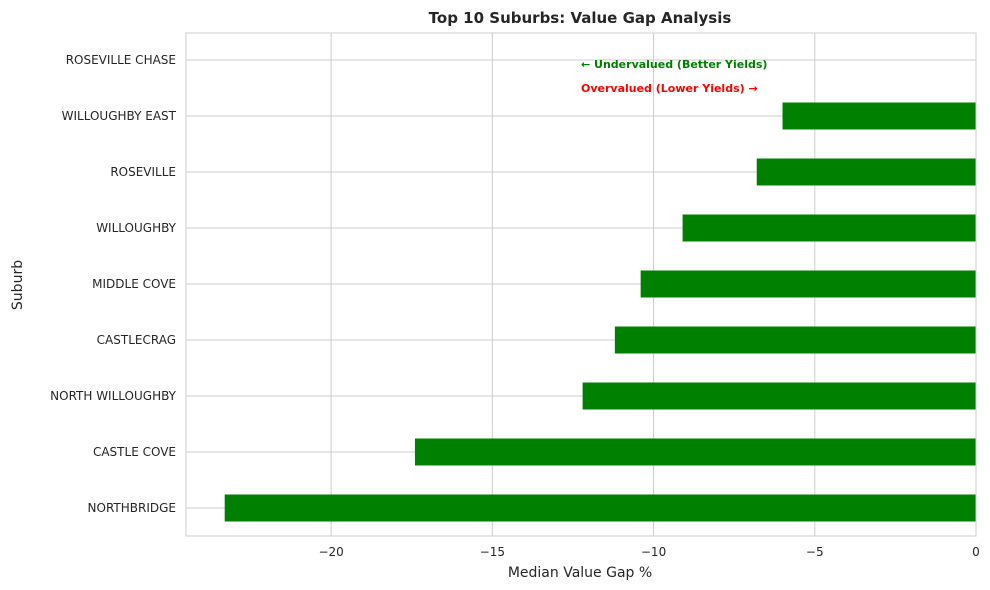 This screenshot has height=590, width=990. Describe the element at coordinates (330, 552) in the screenshot. I see `x-tick-label: −20` at that location.